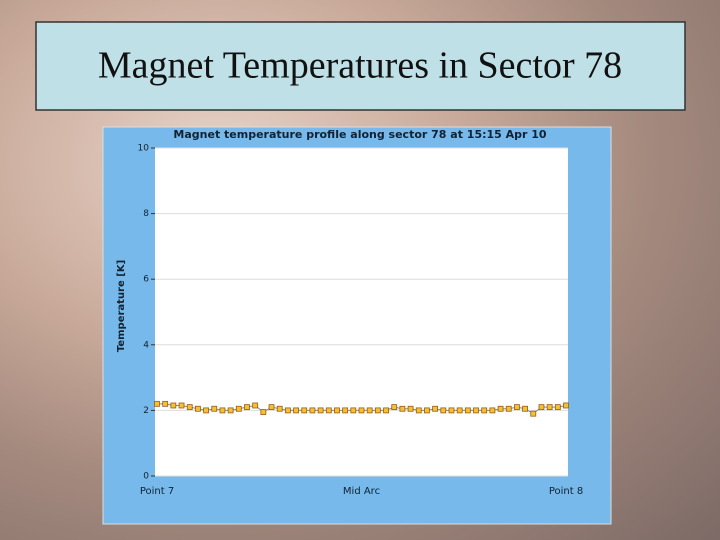 This screenshot has height=540, width=720. Describe the element at coordinates (146, 411) in the screenshot. I see `y-tick-label: 2` at that location.